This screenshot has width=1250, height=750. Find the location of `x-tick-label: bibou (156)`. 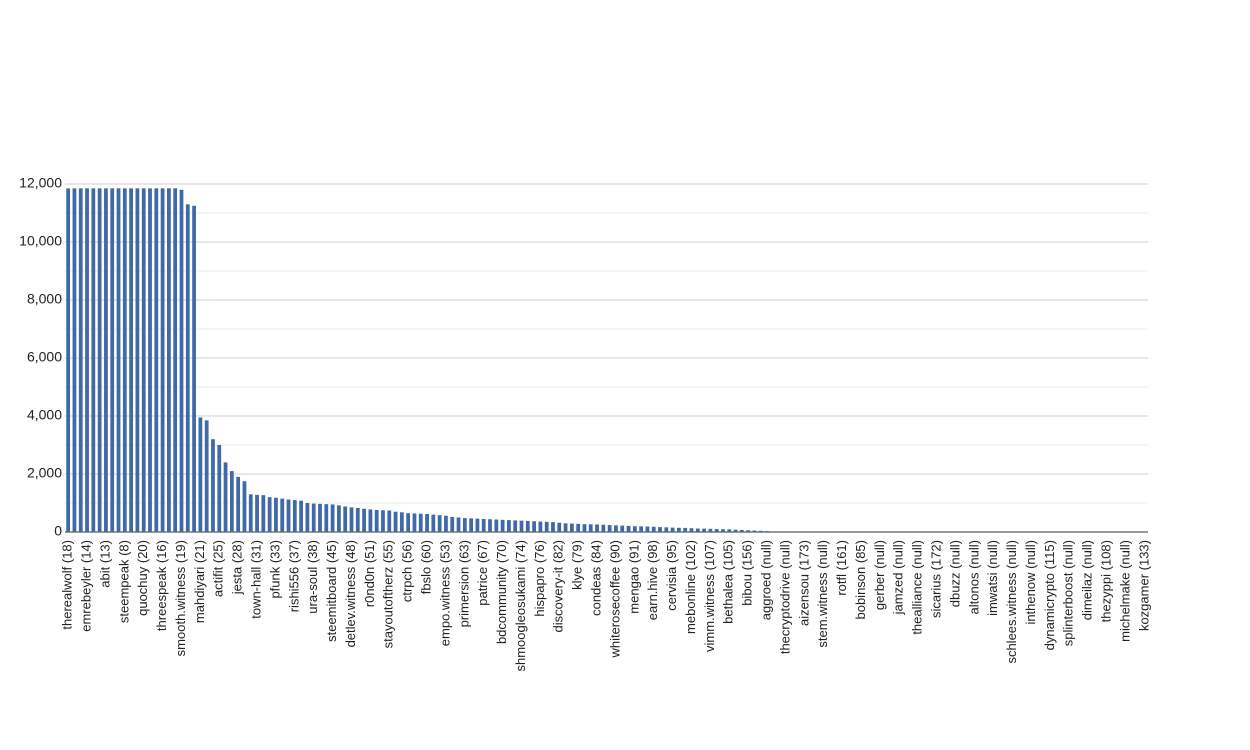

x-tick-label: bibou (156) is located at coordinates (747, 573).